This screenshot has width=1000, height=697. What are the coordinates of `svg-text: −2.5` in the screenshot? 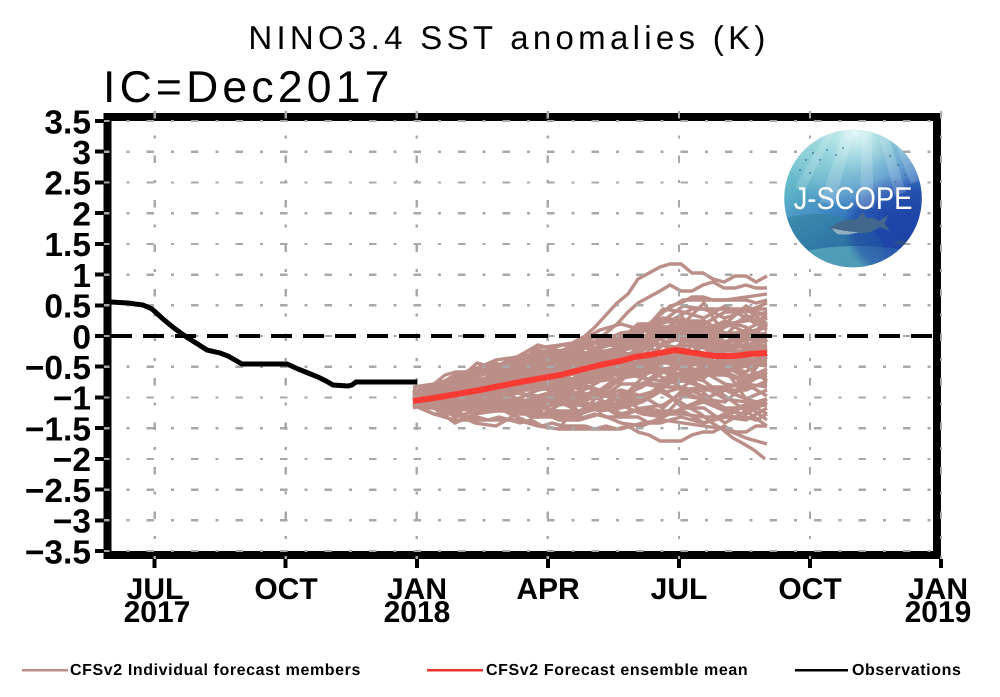 It's located at (58, 491).